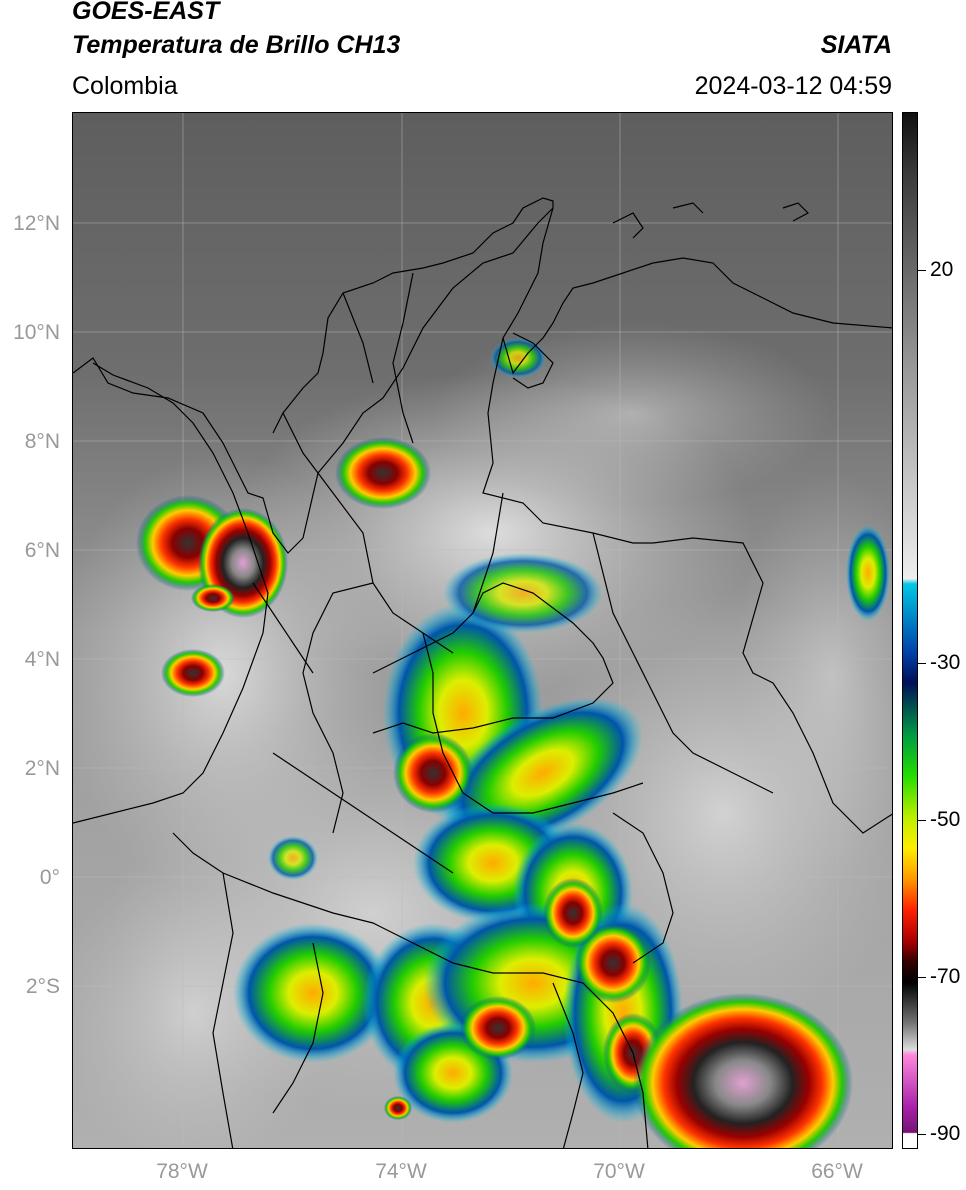 The width and height of the screenshot is (966, 1190). I want to click on product-title: Temperatura de Brillo CH13, so click(236, 45).